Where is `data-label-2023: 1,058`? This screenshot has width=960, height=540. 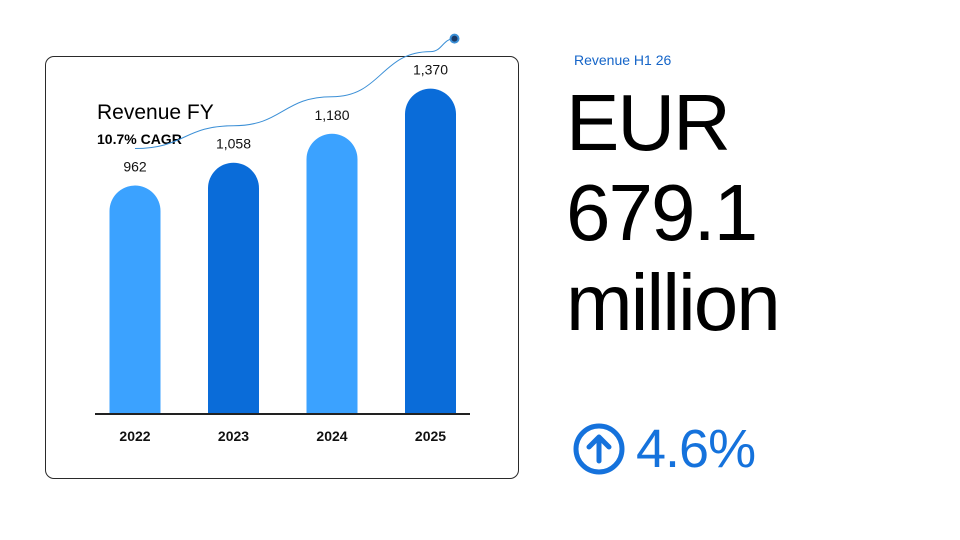
data-label-2023: 1,058 is located at coordinates (233, 144).